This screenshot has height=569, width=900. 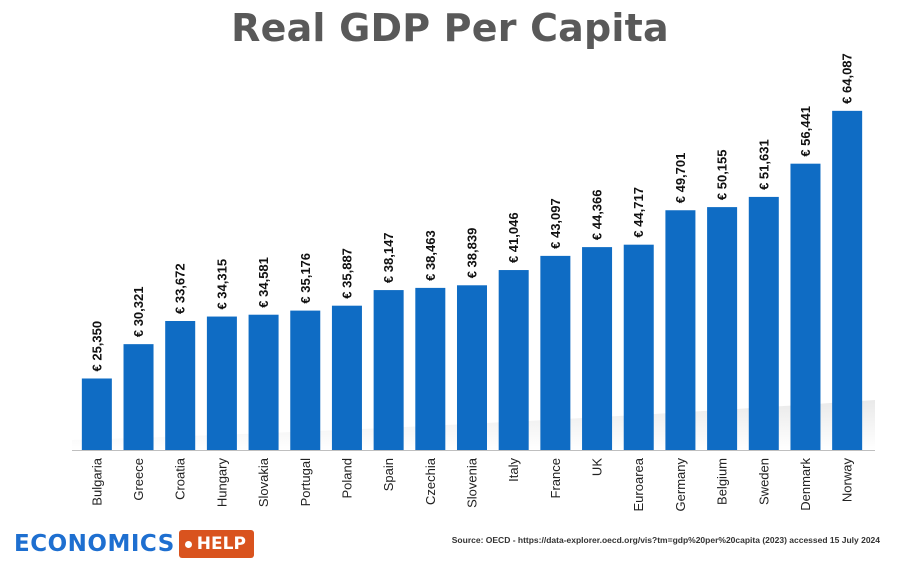 What do you see at coordinates (805, 306) in the screenshot?
I see `bar-denmark` at bounding box center [805, 306].